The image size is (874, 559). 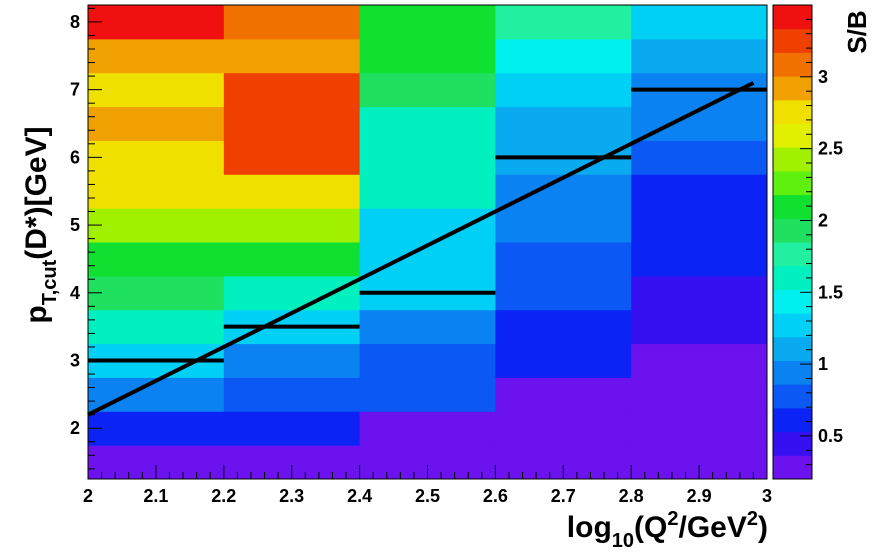 I want to click on z-axis: 0.5 1 1.5 2 2.5 3, so click(x=821, y=242).